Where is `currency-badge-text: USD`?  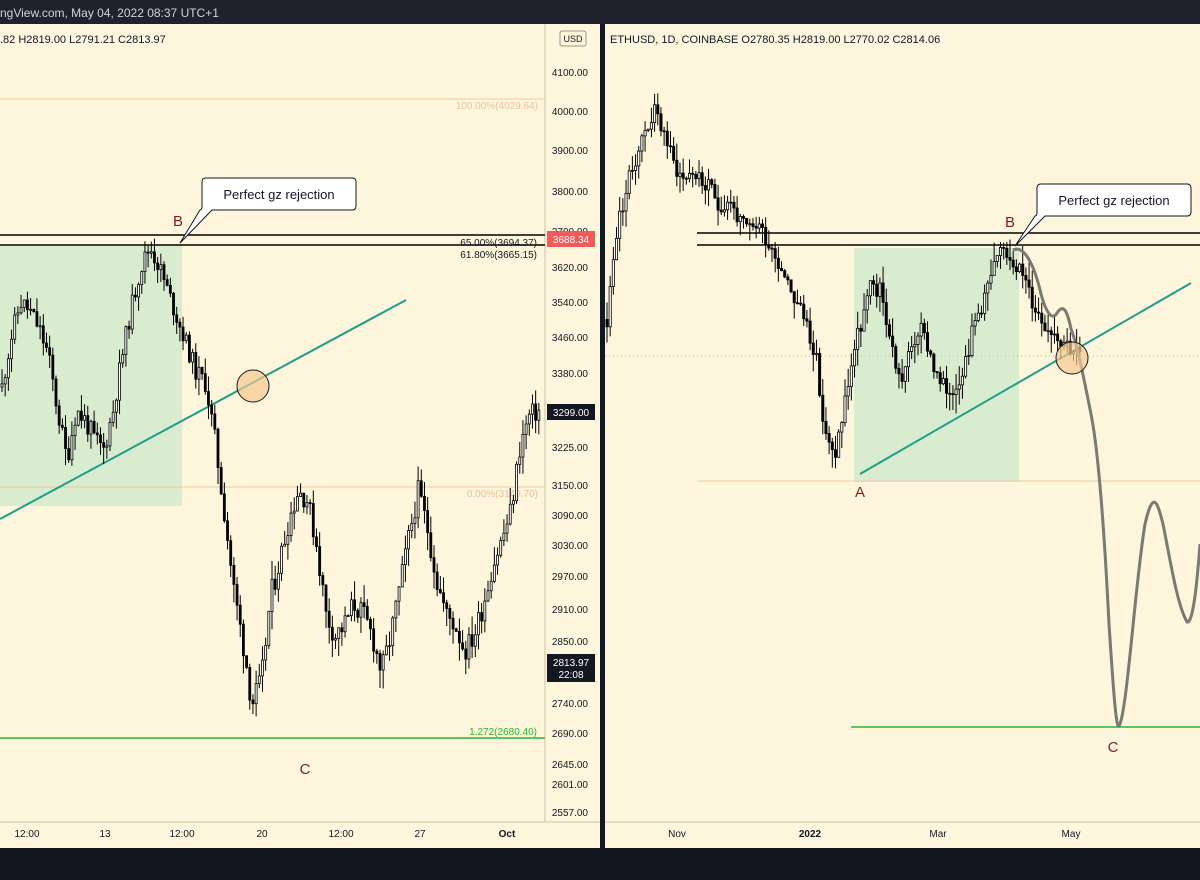
currency-badge-text: USD is located at coordinates (573, 39).